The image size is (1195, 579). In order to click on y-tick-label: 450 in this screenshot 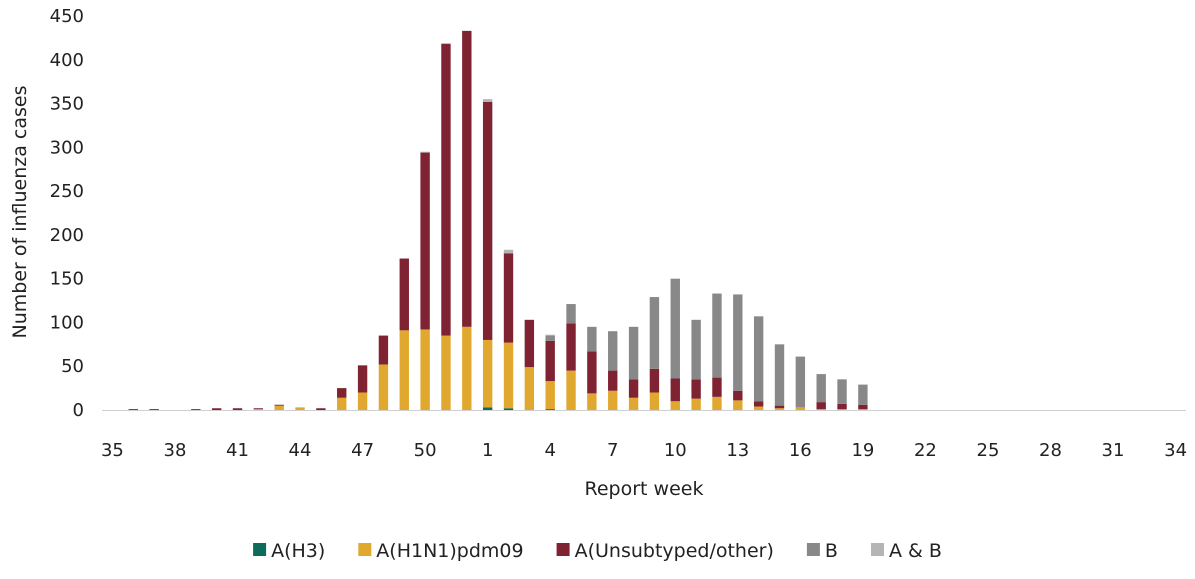, I will do `click(67, 16)`.